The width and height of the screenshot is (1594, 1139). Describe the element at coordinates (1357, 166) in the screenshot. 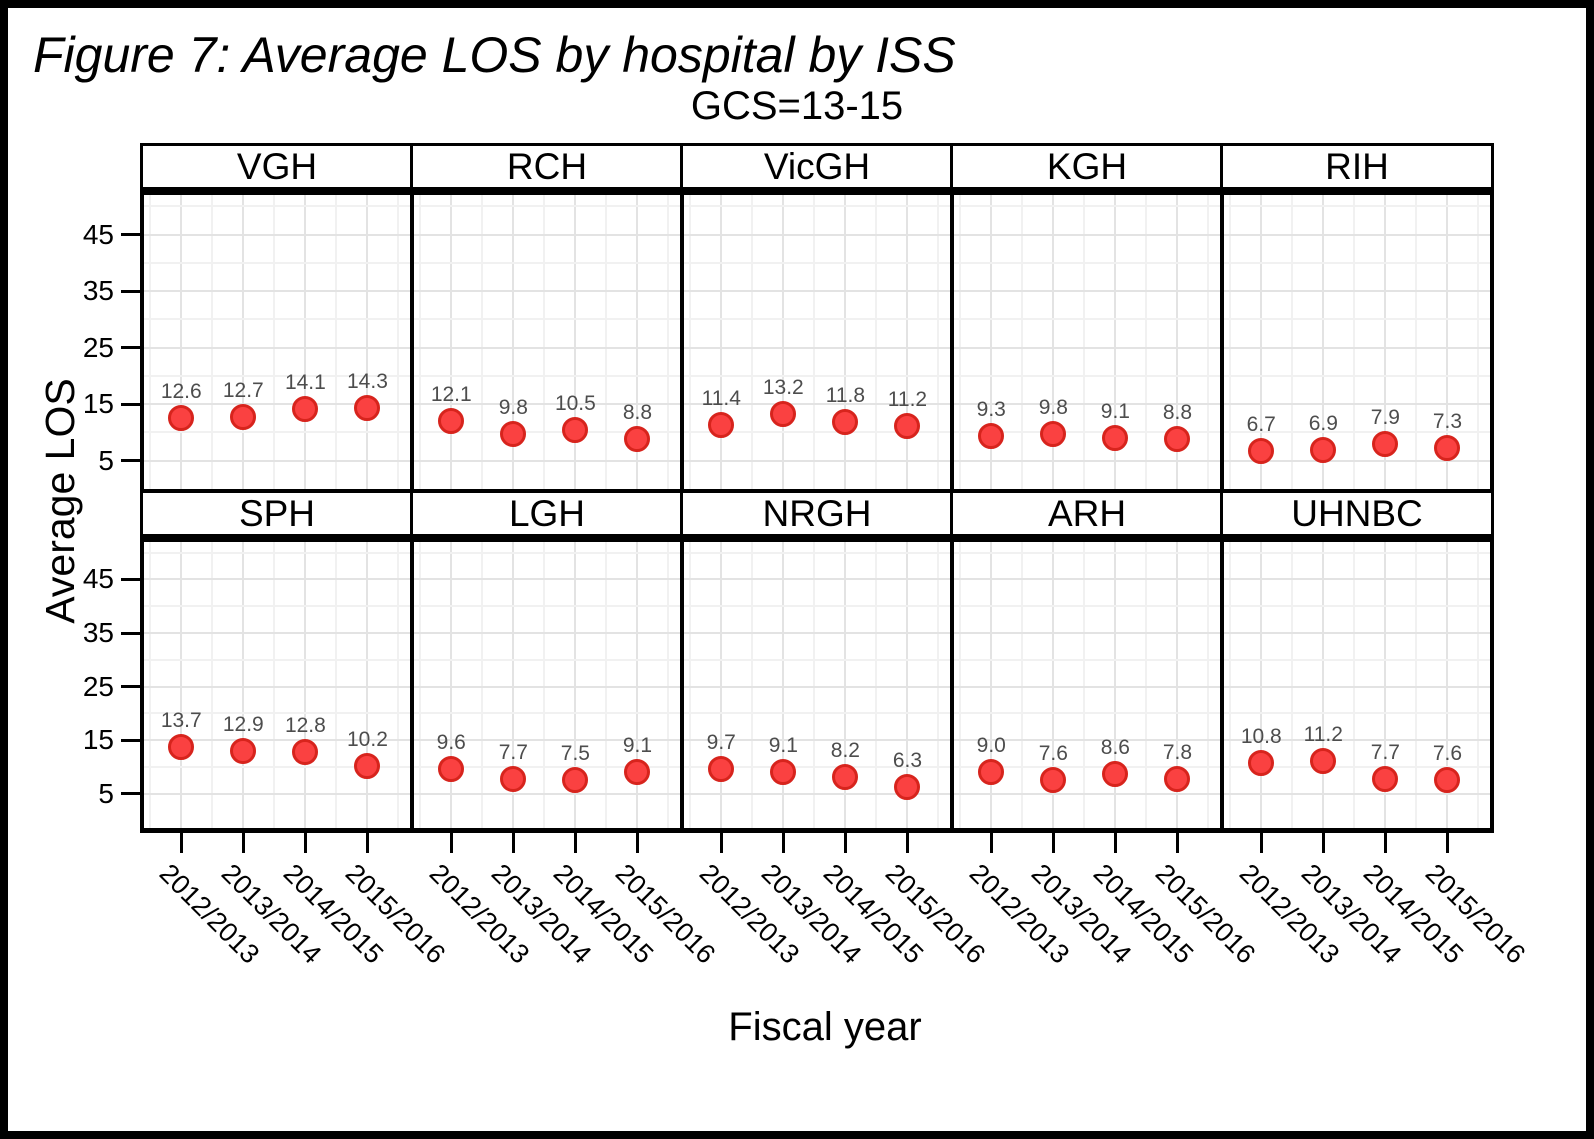

I see `facet-strip-label: RIH` at that location.